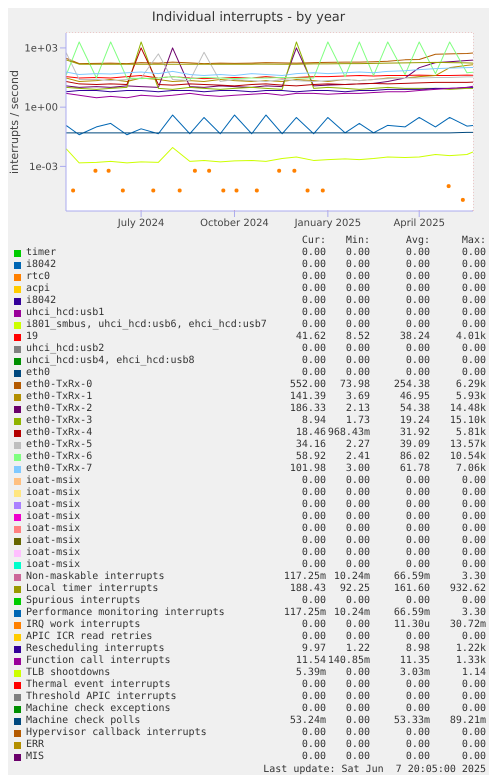 The width and height of the screenshot is (497, 784). Describe the element at coordinates (468, 445) in the screenshot. I see `text: 13.57k` at that location.